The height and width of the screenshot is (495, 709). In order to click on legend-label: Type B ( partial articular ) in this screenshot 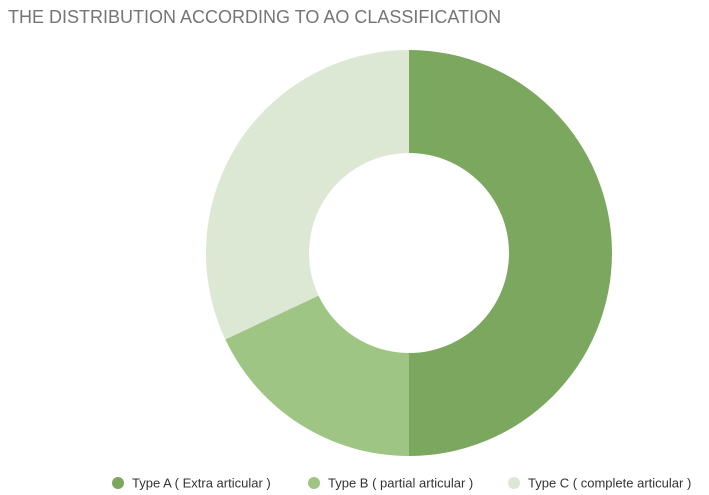, I will do `click(400, 482)`.